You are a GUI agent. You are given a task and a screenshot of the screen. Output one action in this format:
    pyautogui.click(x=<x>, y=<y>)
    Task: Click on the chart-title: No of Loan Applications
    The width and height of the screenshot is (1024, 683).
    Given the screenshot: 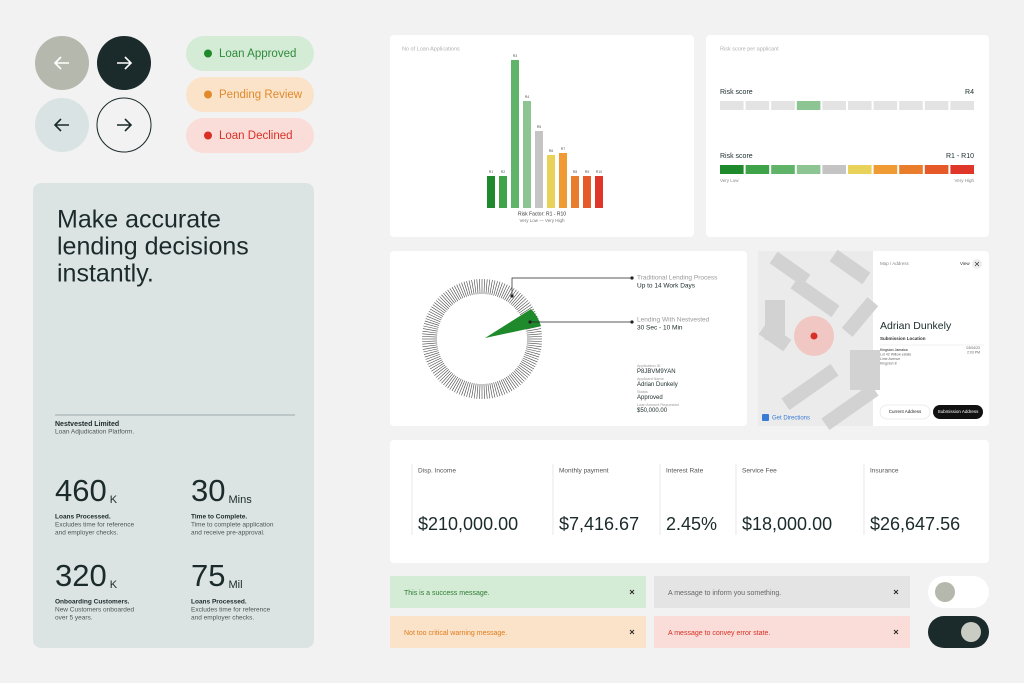 What is the action you would take?
    pyautogui.click(x=431, y=49)
    